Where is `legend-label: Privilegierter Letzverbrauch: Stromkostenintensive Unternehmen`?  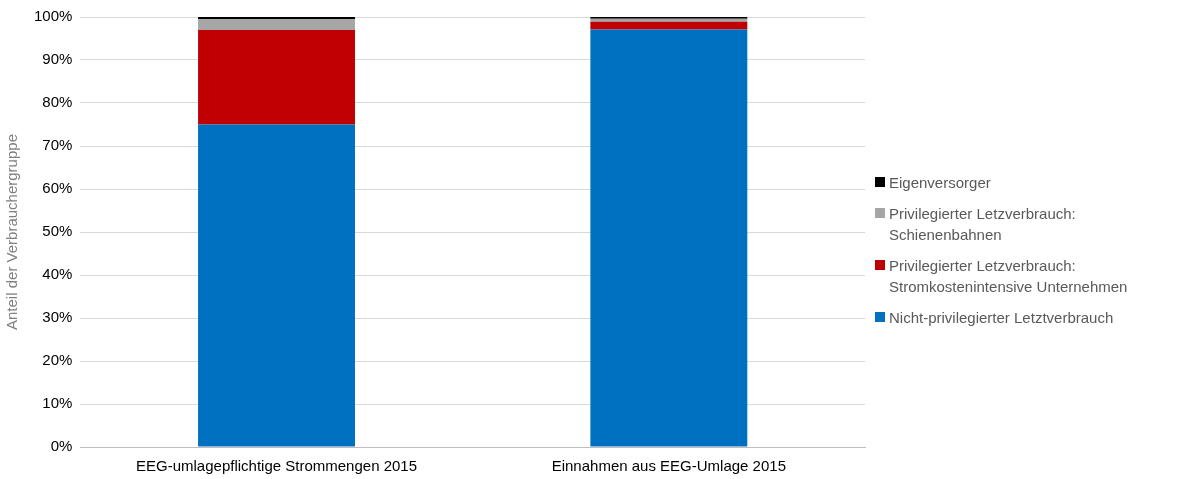 legend-label: Privilegierter Letzverbrauch: Stromkostenintensive Unternehmen is located at coordinates (1009, 276).